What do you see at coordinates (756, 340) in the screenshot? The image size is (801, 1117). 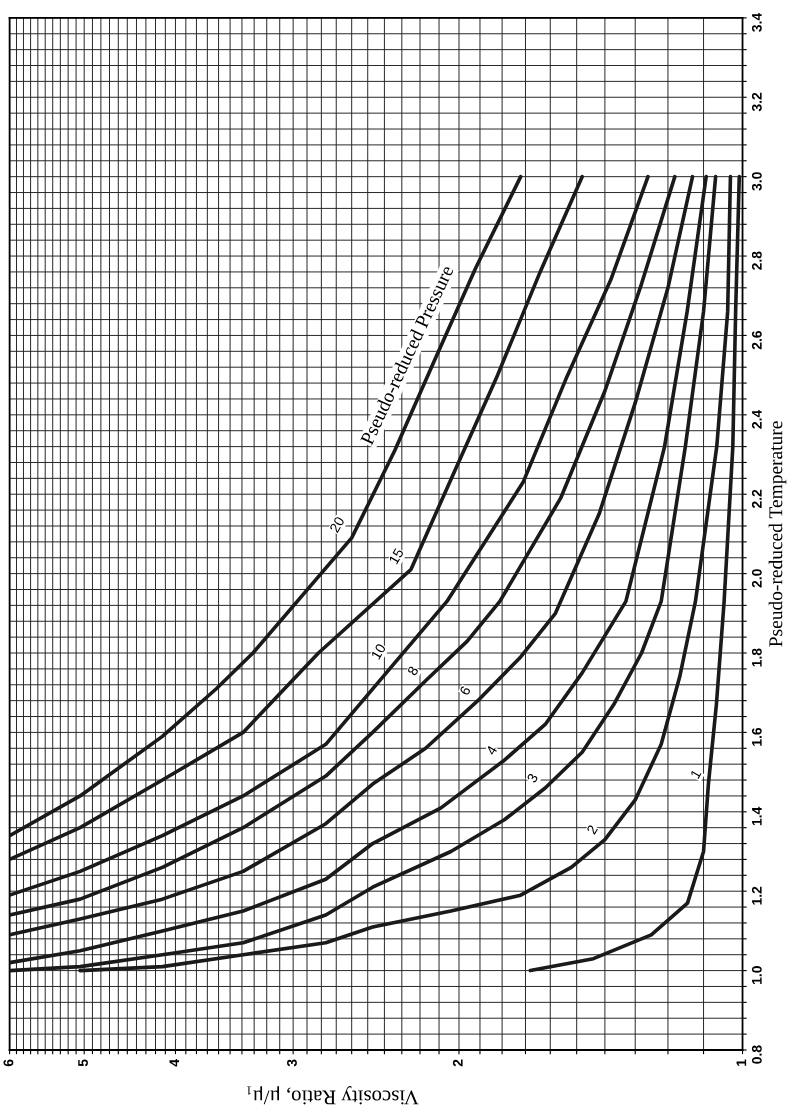 I see `y-tick-label: 2.6` at bounding box center [756, 340].